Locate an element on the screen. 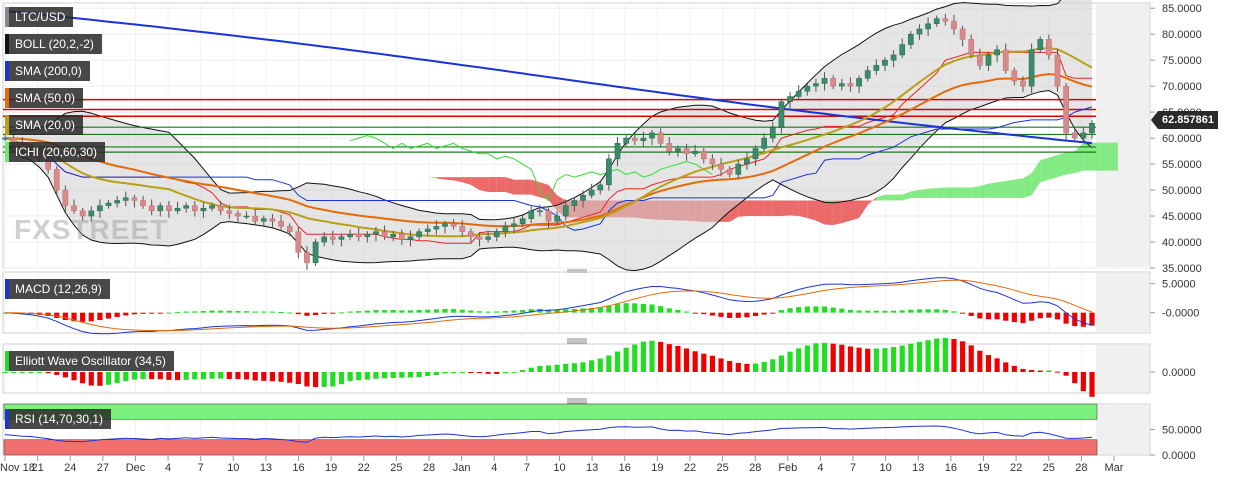 The image size is (1244, 480). legend-label: MACD (12,26,9) is located at coordinates (58, 289).